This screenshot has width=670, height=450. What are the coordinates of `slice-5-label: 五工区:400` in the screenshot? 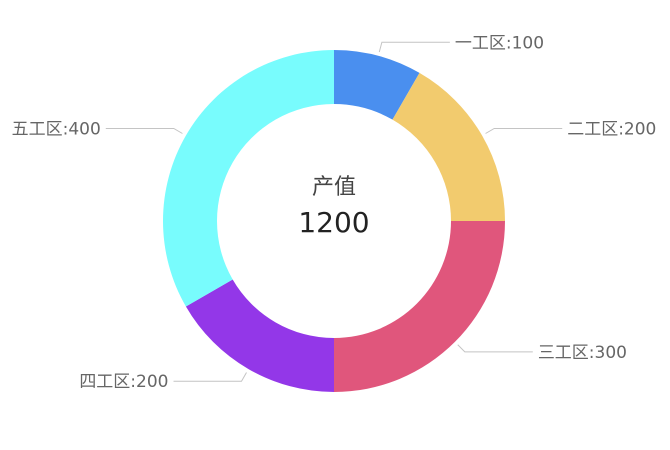 It's located at (56, 130).